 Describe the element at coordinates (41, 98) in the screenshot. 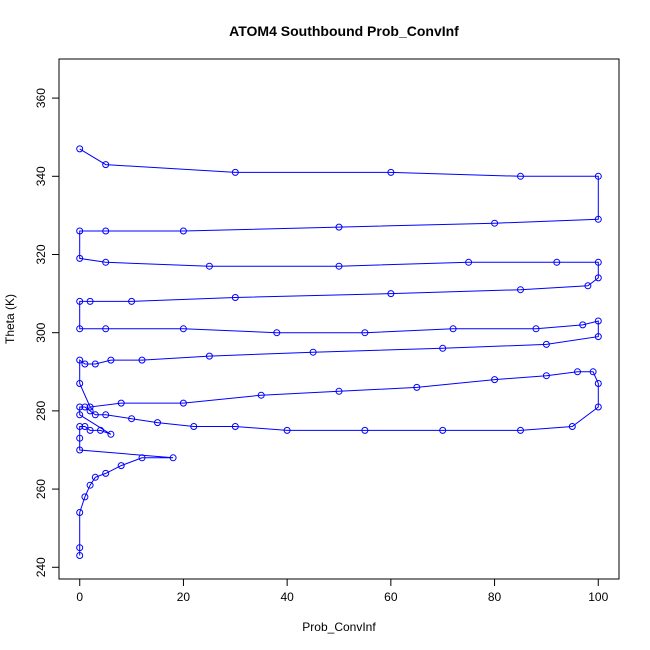

I see `y-tick-label: 360` at that location.